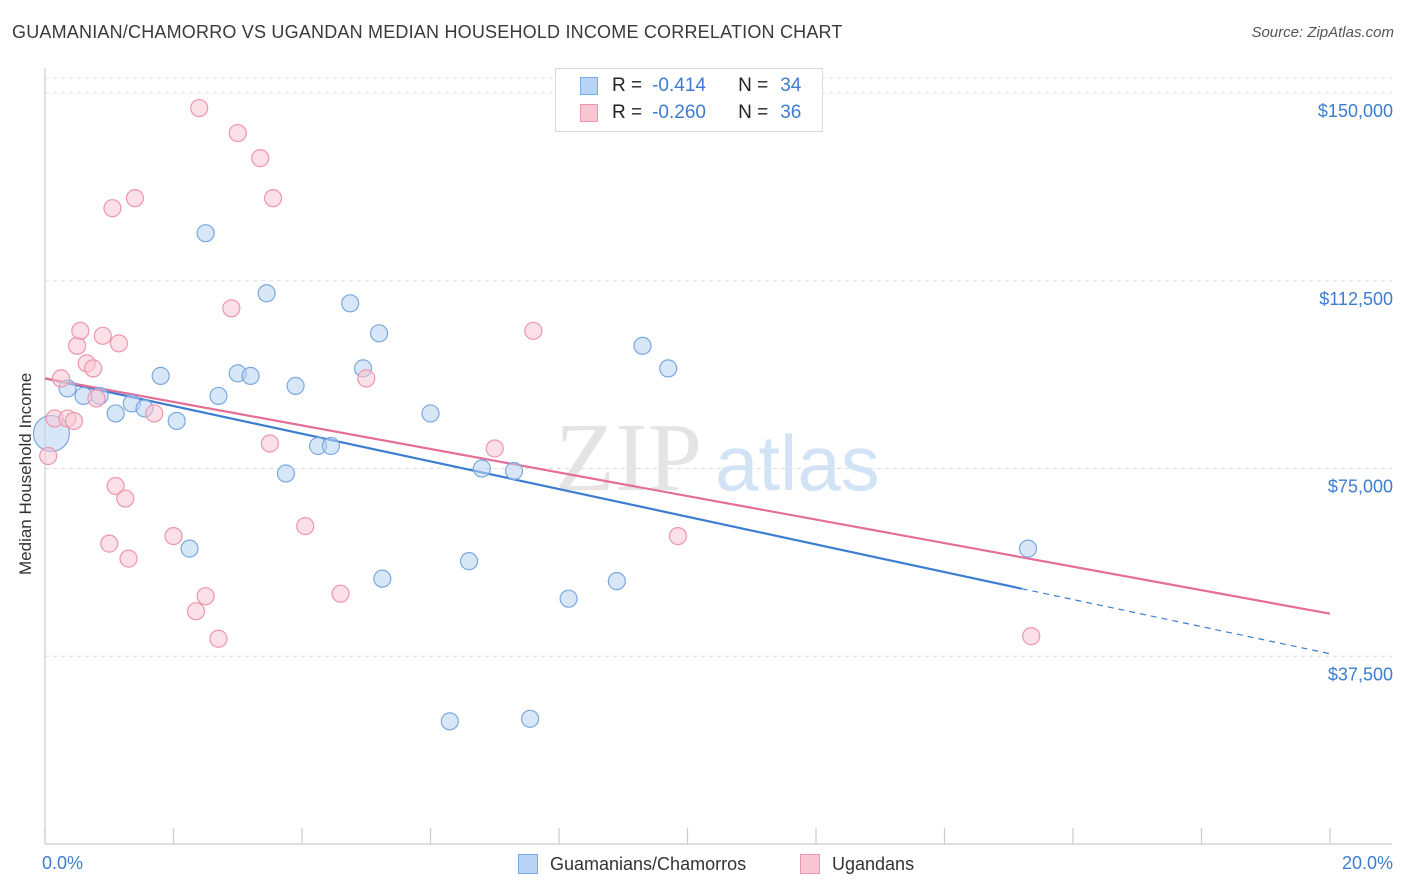  I want to click on legend-r-value: -0.414, so click(679, 85).